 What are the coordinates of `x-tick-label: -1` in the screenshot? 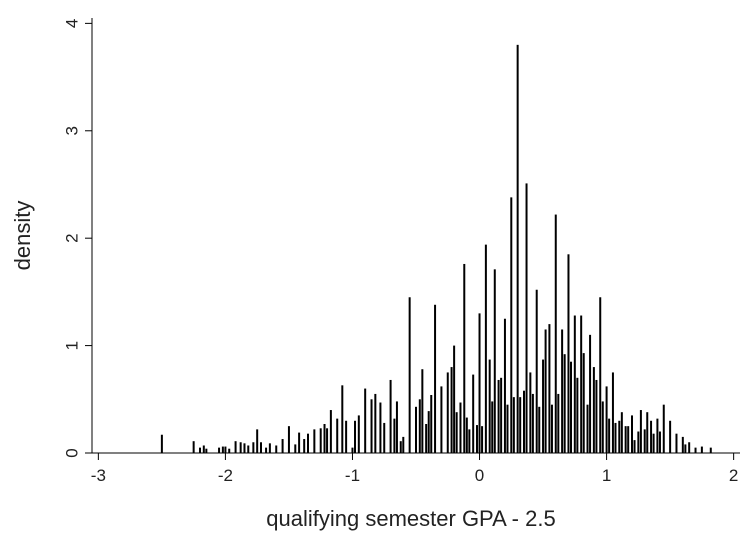 It's located at (352, 475).